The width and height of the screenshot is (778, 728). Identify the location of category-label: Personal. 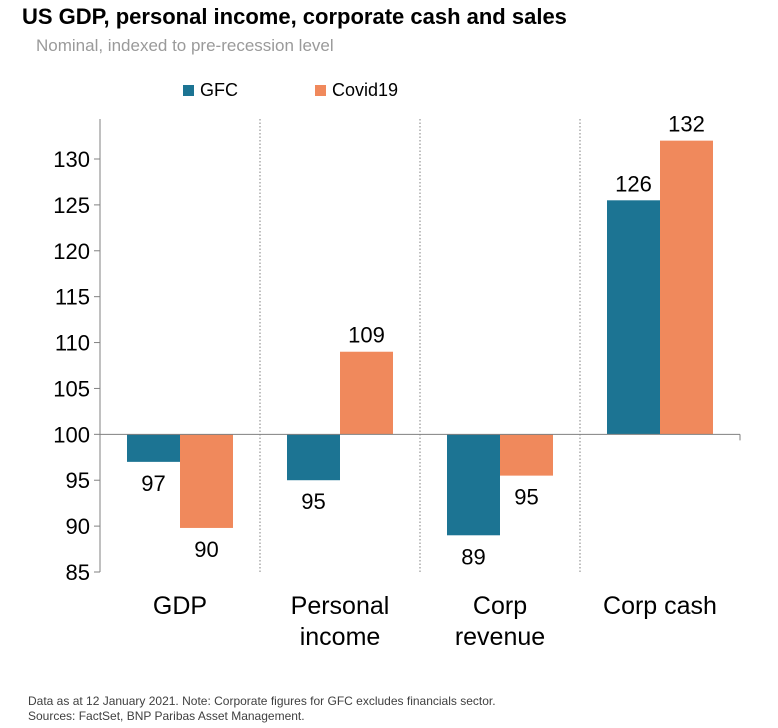
(340, 606).